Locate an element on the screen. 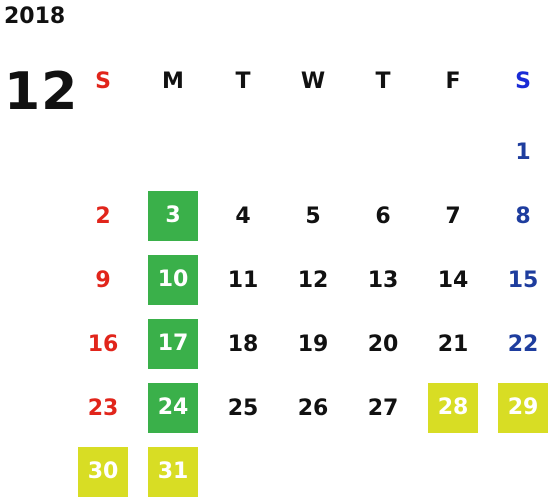  calendar-day-number: 12 is located at coordinates (313, 280).